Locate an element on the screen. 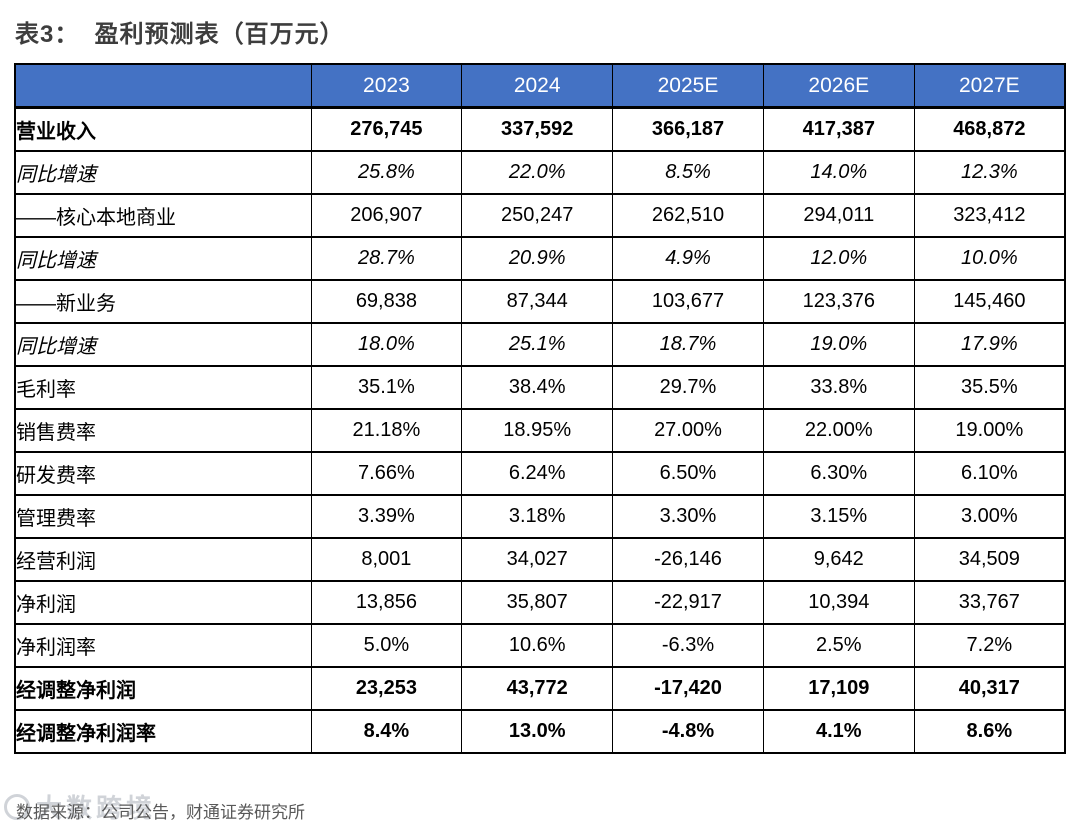  cell-value: 9,642 is located at coordinates (838, 559).